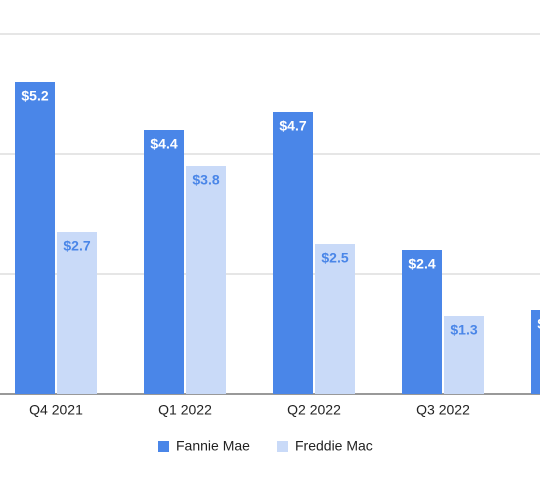 The image size is (540, 481). I want to click on value-label: $3.8, so click(205, 180).